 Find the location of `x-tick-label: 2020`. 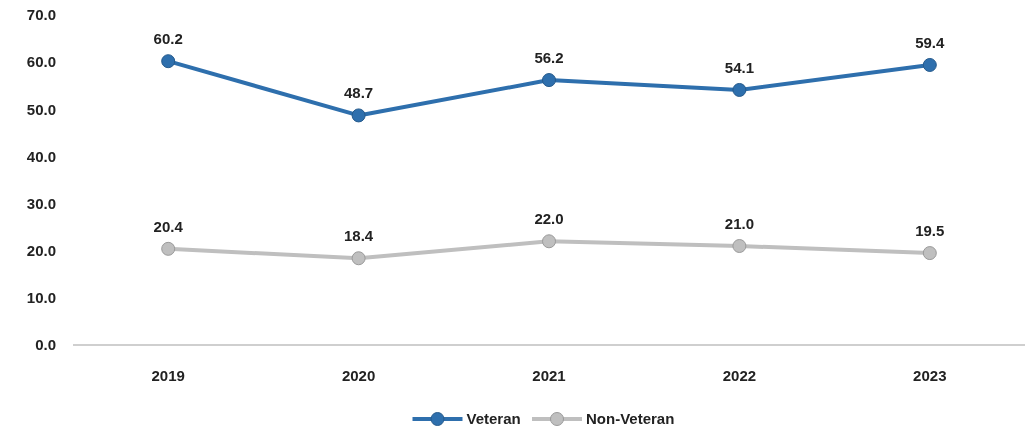

x-tick-label: 2020 is located at coordinates (358, 375).